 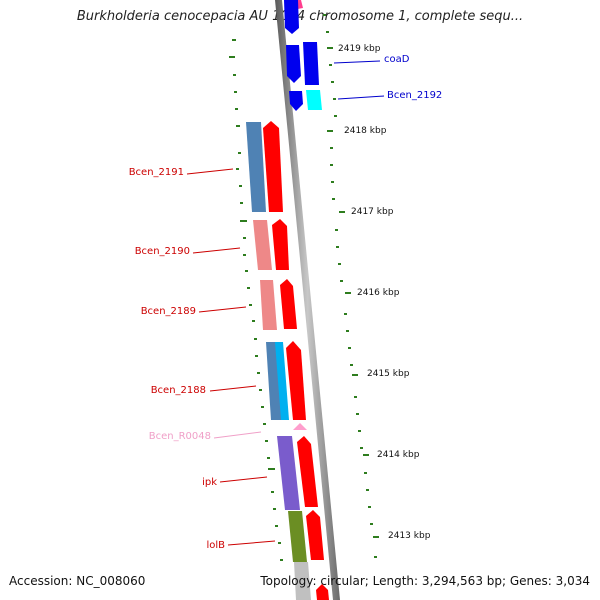 I want to click on gene-Bcen_2192-arrow, so click(x=296, y=101).